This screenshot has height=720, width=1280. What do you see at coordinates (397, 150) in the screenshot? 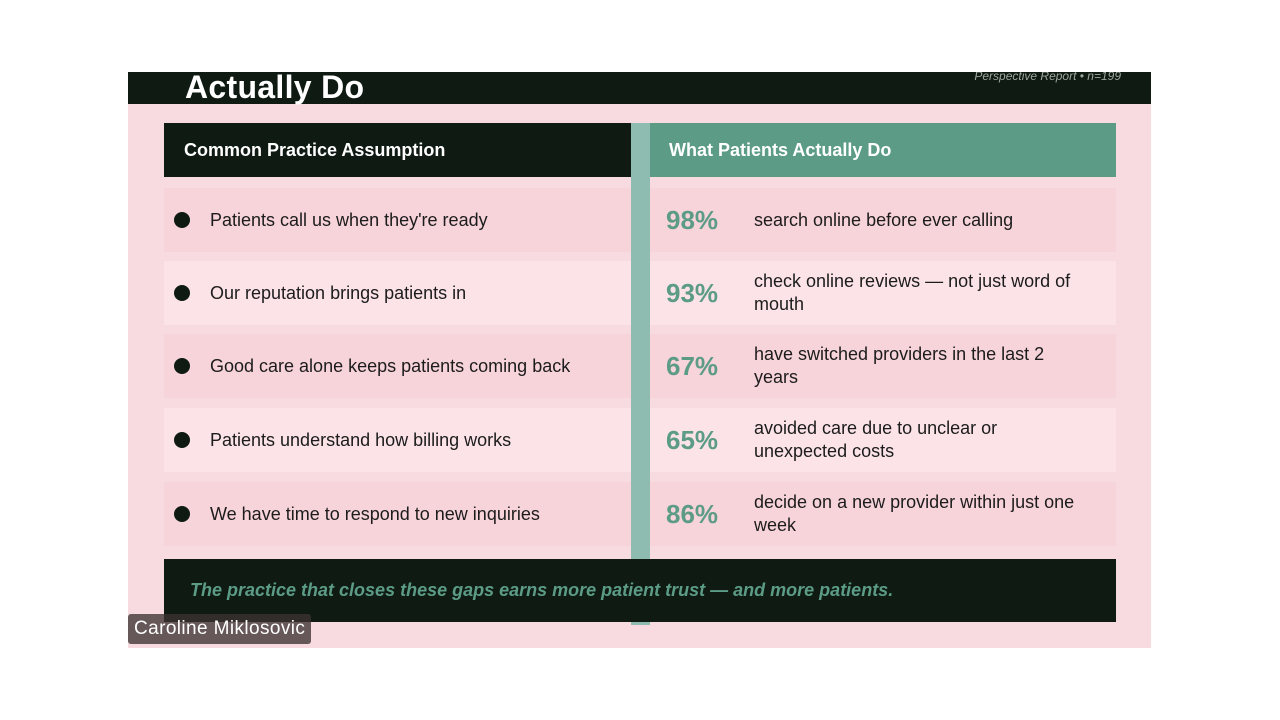
I see `assumption-column-header: Common Practice Assumption` at bounding box center [397, 150].